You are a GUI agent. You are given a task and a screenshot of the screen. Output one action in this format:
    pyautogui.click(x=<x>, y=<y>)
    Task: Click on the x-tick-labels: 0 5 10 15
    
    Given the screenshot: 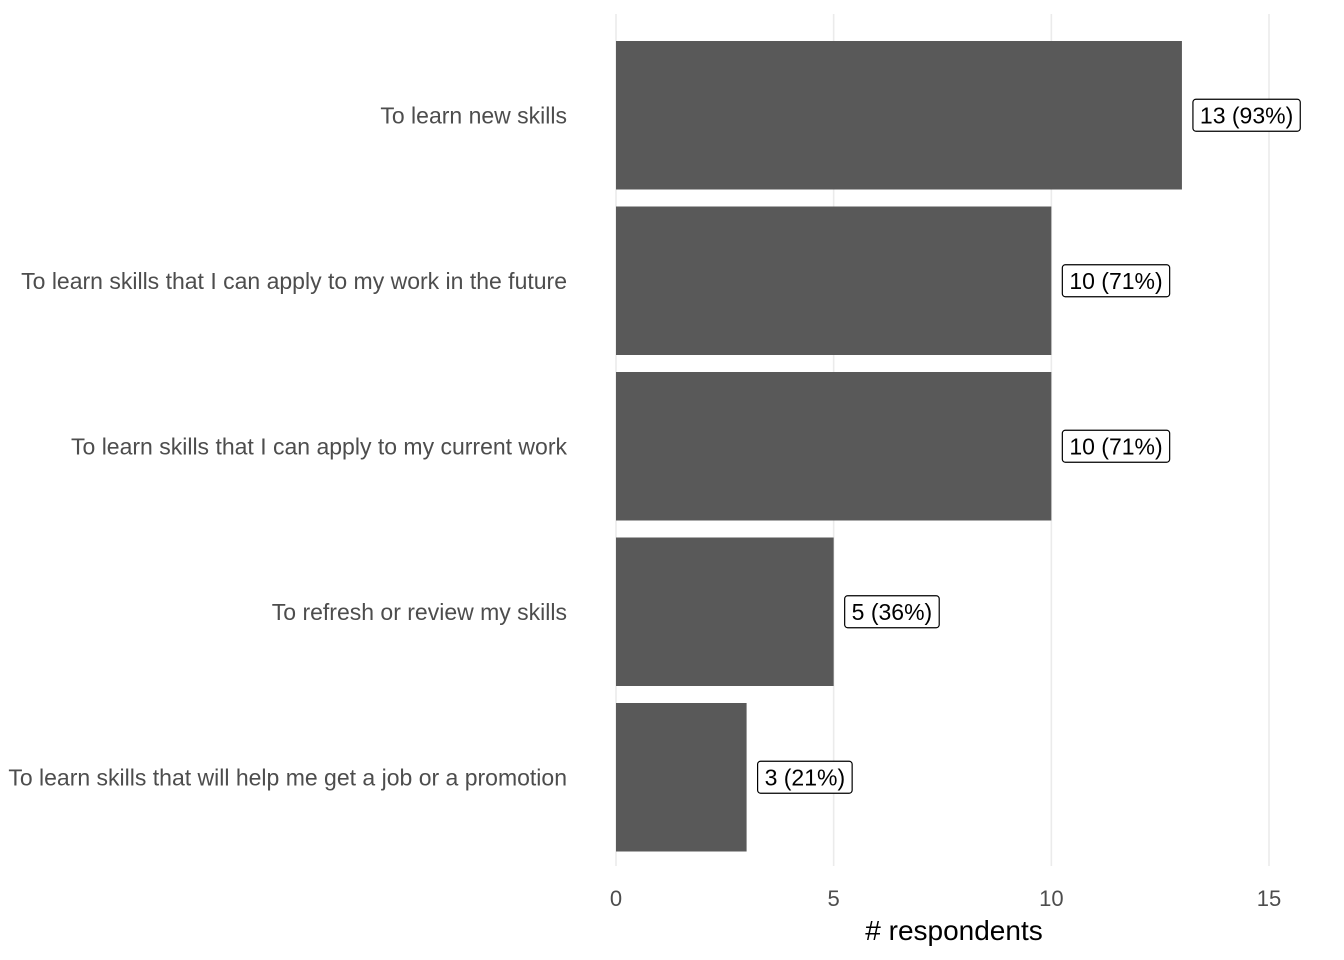 What is the action you would take?
    pyautogui.click(x=945, y=898)
    